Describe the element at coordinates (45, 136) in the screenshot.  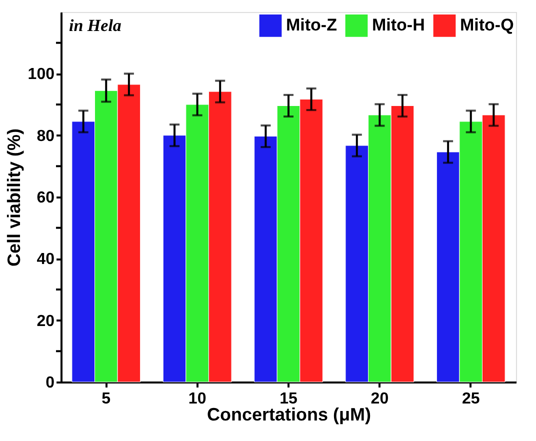
I see `y-tick-label: 80` at that location.